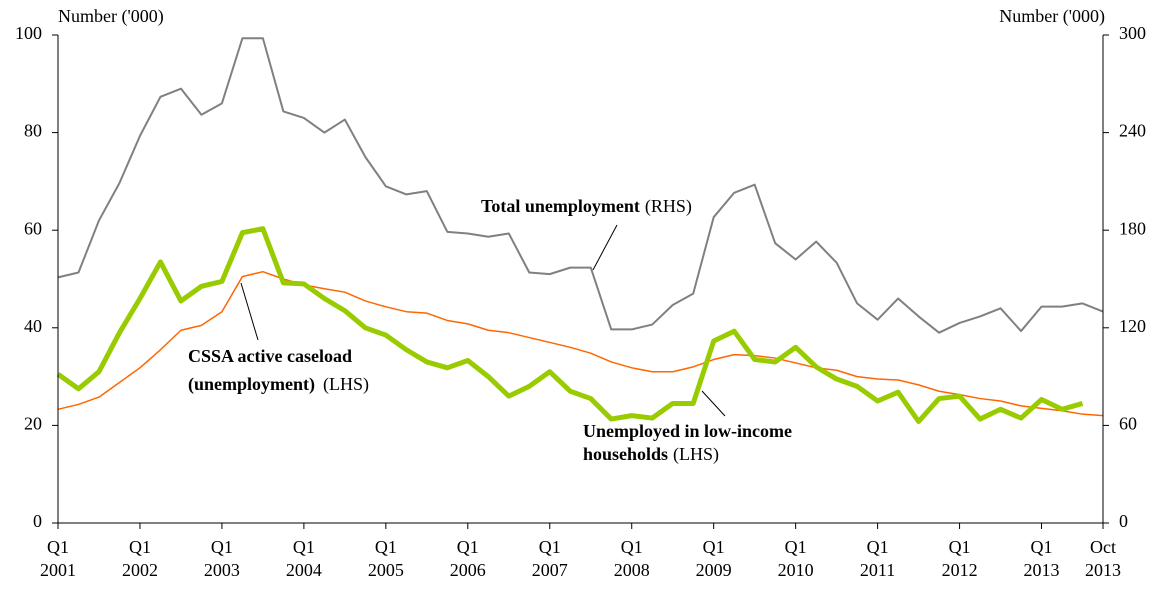  What do you see at coordinates (1128, 424) in the screenshot?
I see `y2-tick-label: 60` at bounding box center [1128, 424].